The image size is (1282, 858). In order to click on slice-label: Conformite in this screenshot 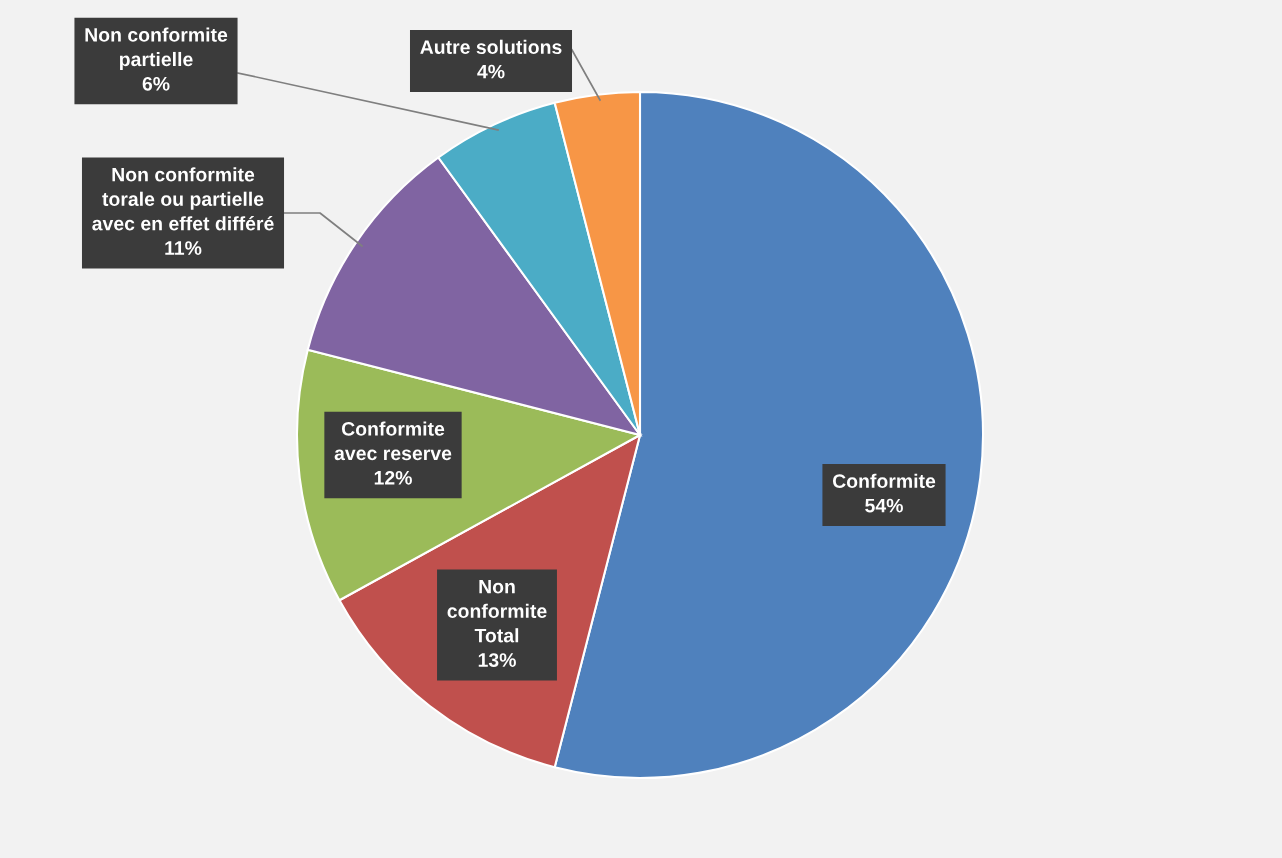, I will do `click(884, 480)`.